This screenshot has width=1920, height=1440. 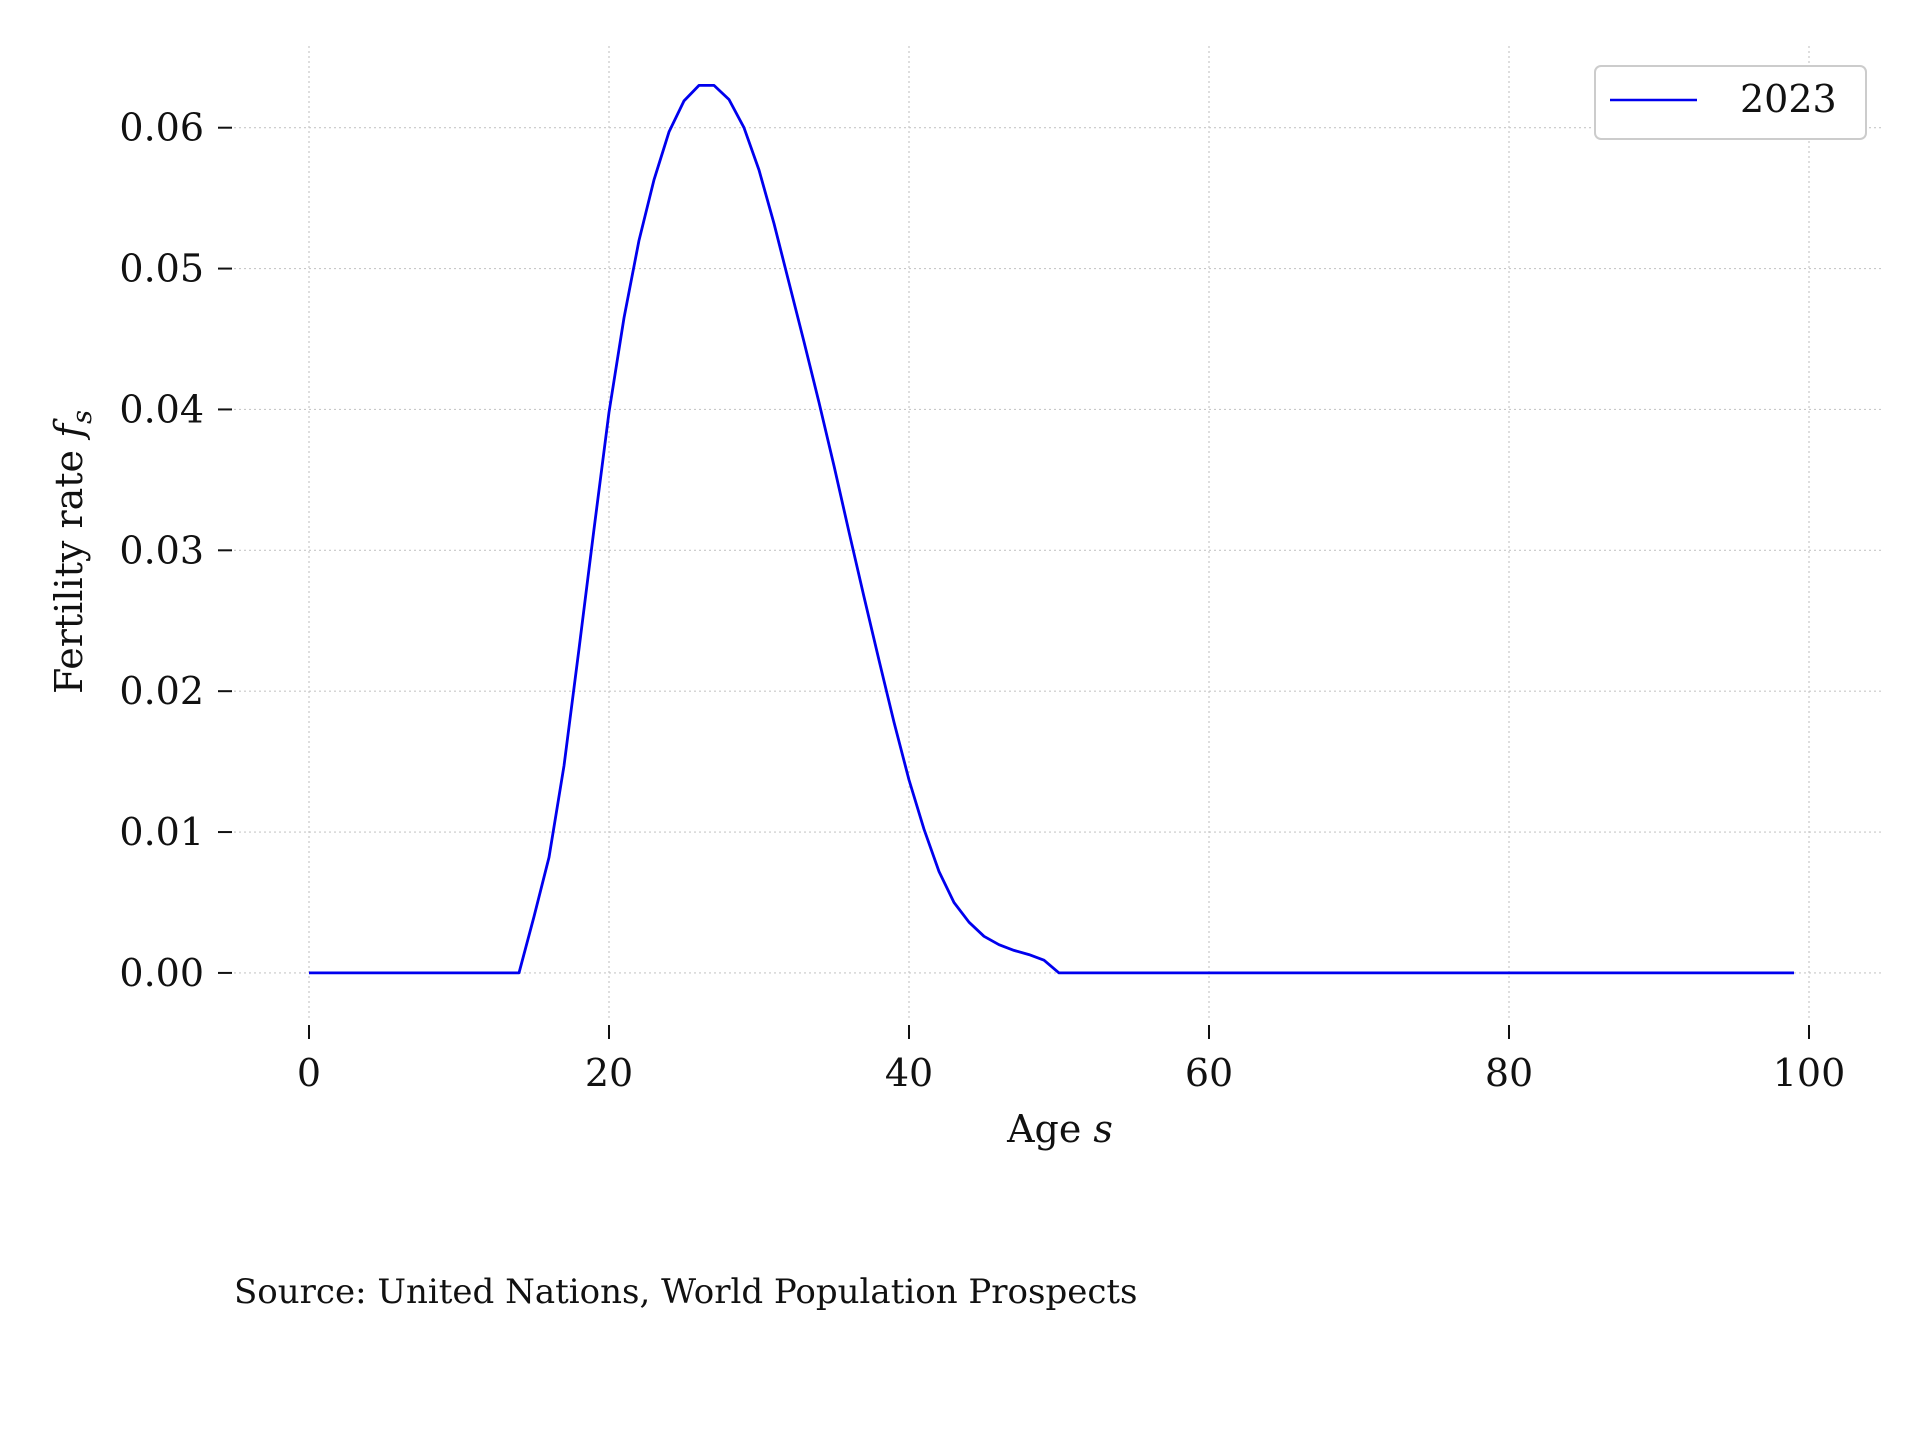 What do you see at coordinates (161, 691) in the screenshot?
I see `y-tick-label: 0.02` at bounding box center [161, 691].